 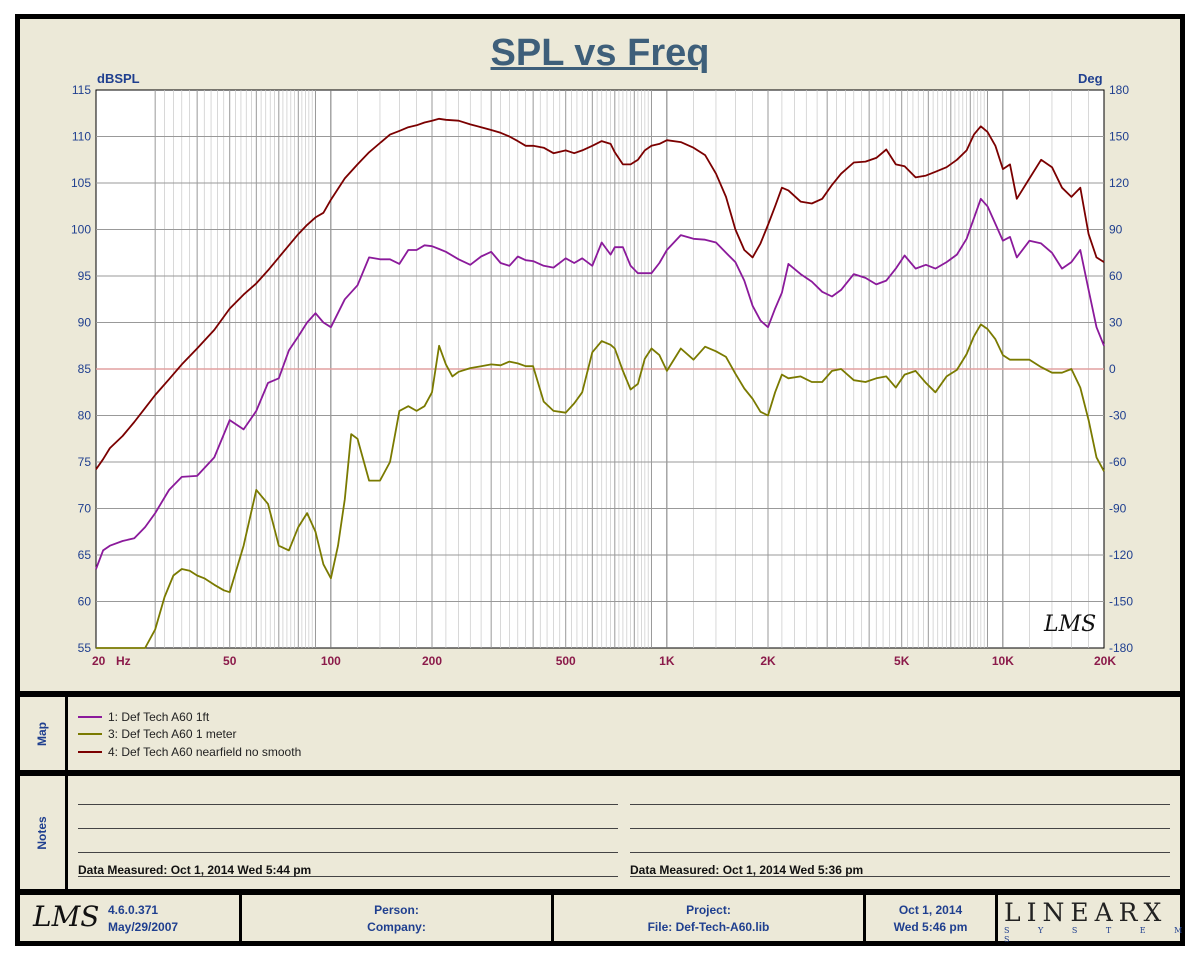 I want to click on y2-tick-label: 60, so click(x=1116, y=276).